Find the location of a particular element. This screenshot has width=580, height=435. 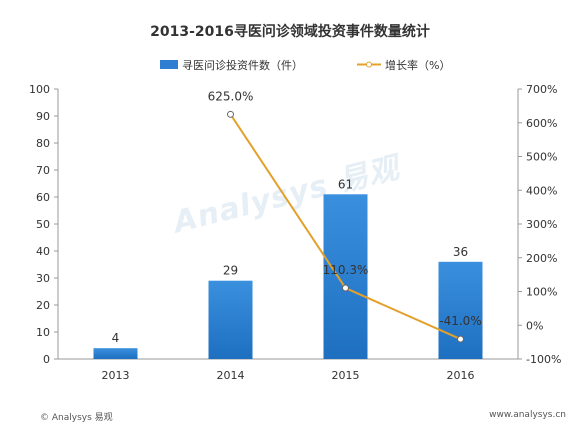

bar-2015 is located at coordinates (345, 276).